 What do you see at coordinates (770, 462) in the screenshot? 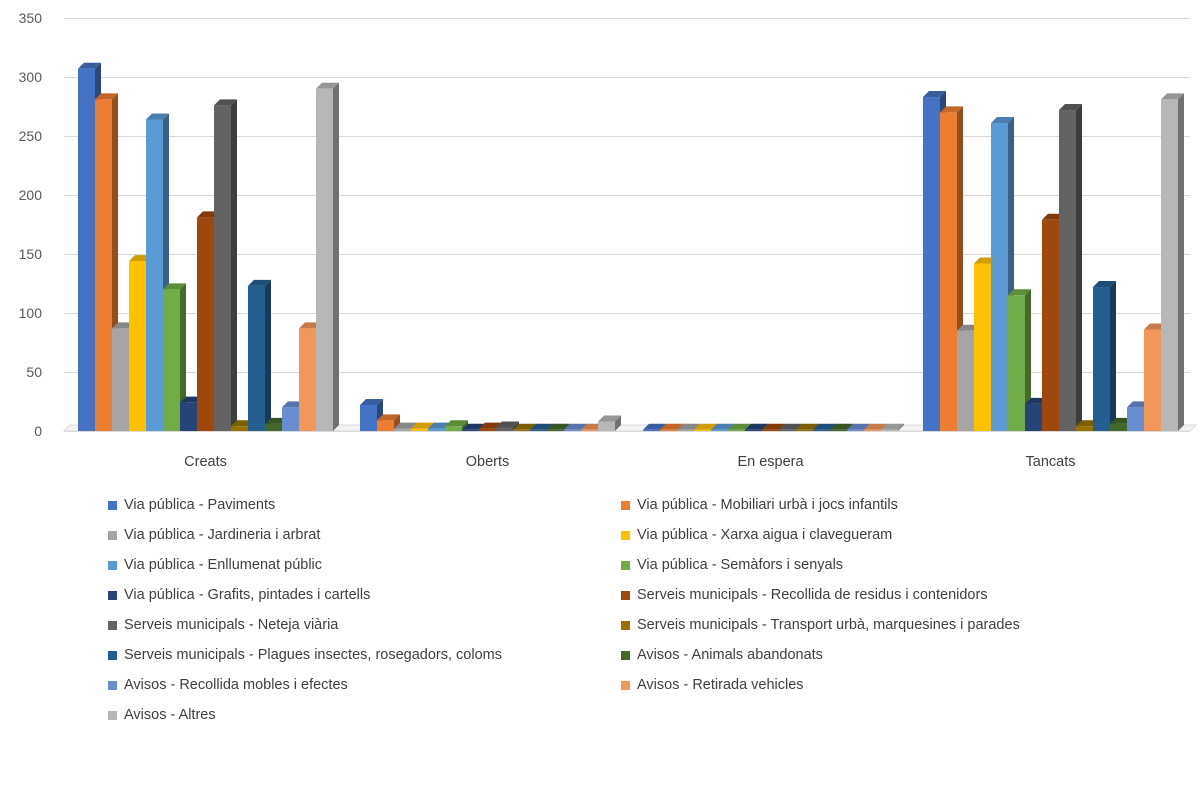
I see `x-category-label: En espera` at bounding box center [770, 462].